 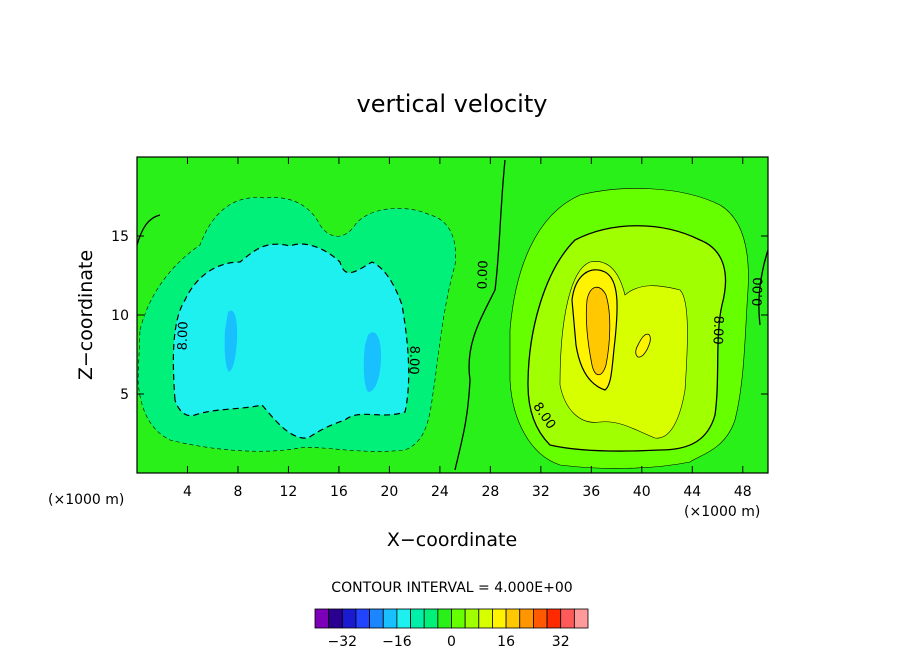 I want to click on contour-label-plus8-right: 8.00, so click(x=717, y=329).